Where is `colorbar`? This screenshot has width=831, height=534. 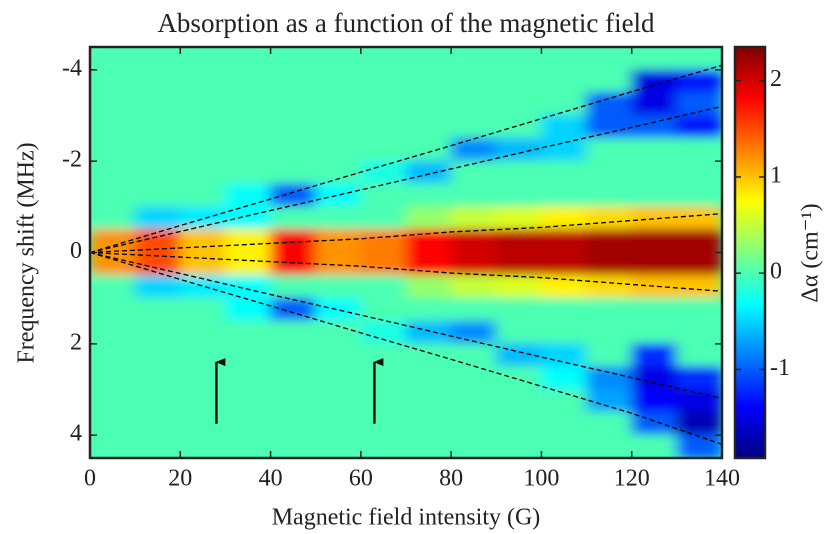 colorbar is located at coordinates (750, 252).